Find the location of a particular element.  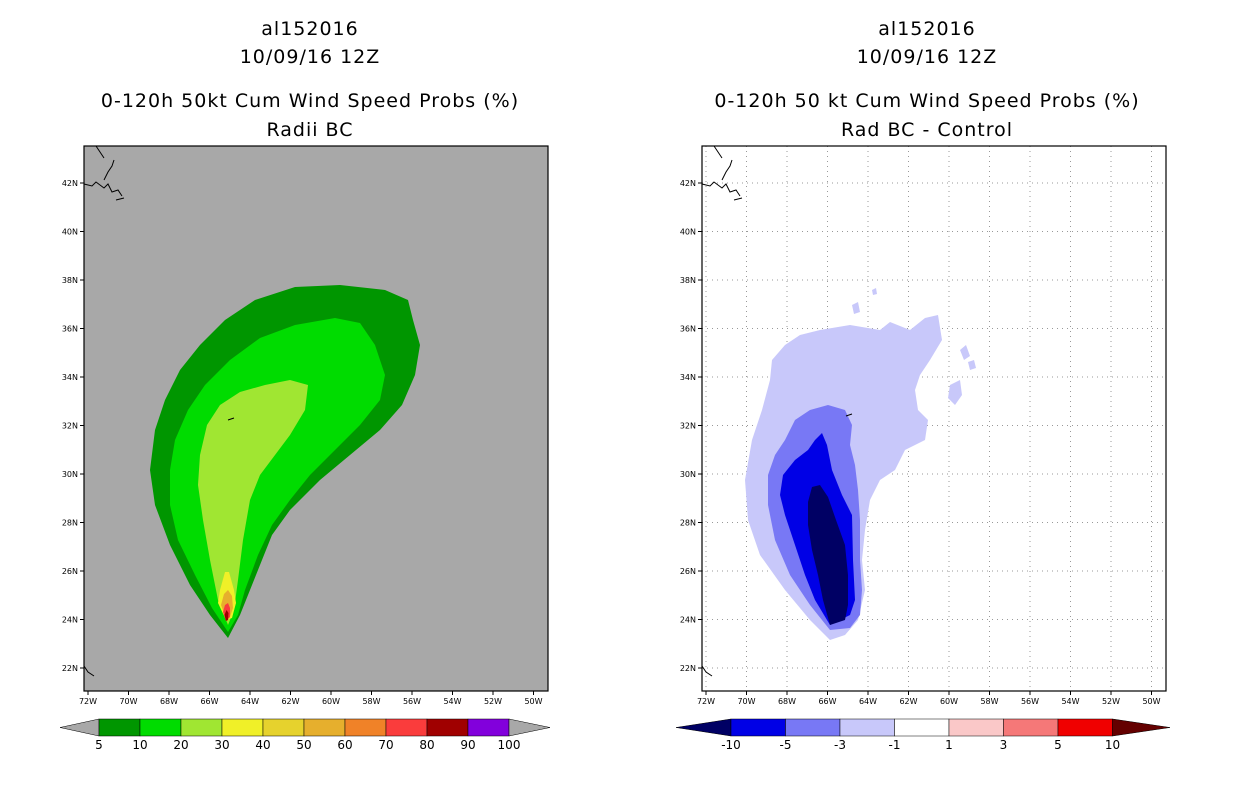

left-colorbar-label: 30 is located at coordinates (221, 745).